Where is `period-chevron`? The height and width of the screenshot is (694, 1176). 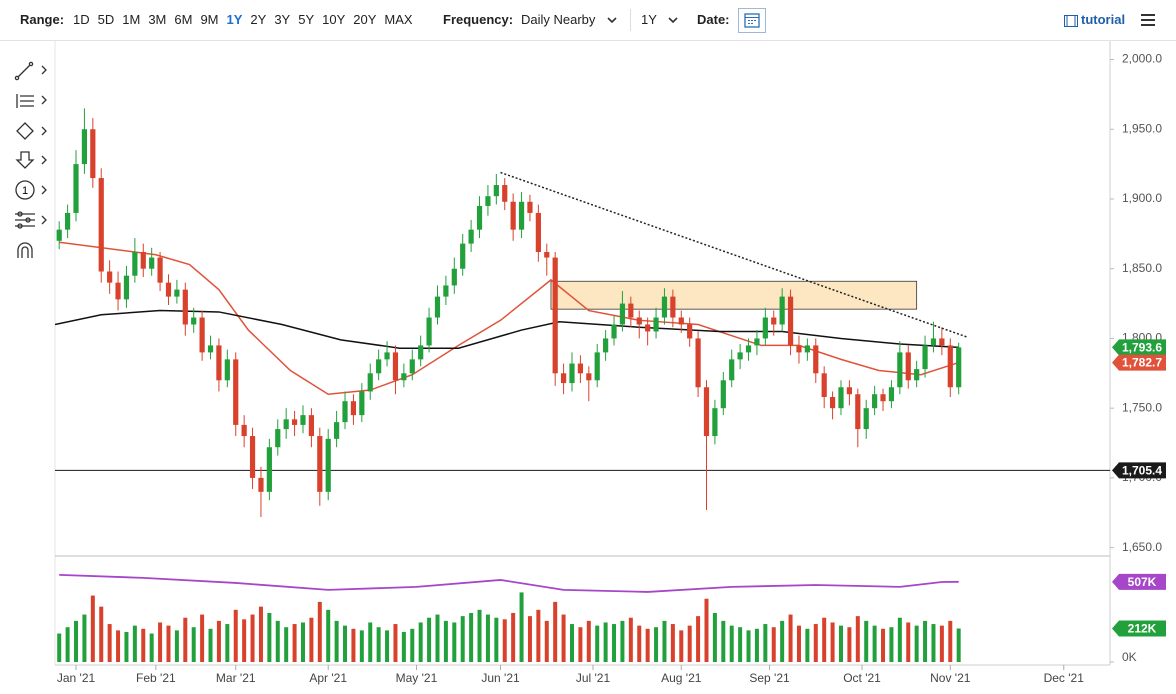
period-chevron is located at coordinates (673, 20).